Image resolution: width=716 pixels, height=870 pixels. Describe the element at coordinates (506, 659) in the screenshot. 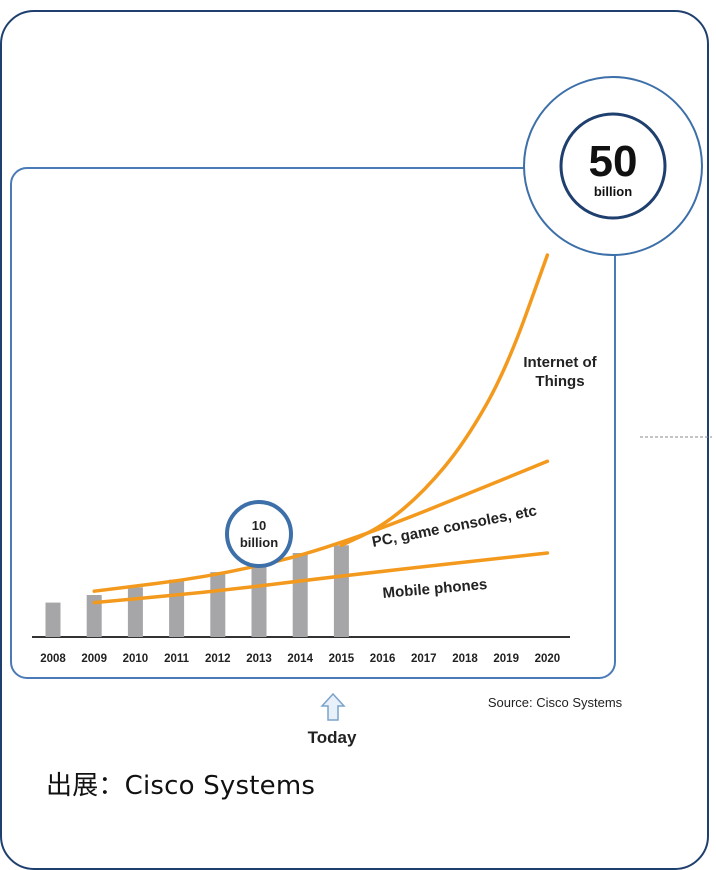

I see `x-tick-2019: 2019` at that location.